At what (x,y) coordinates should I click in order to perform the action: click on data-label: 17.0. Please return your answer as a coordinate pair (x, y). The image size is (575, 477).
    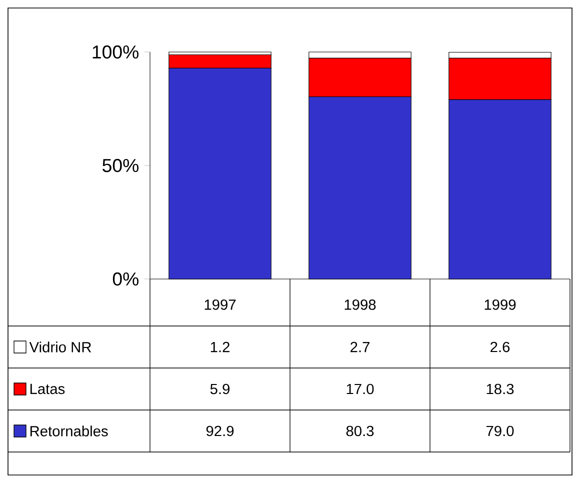
    Looking at the image, I should click on (360, 389).